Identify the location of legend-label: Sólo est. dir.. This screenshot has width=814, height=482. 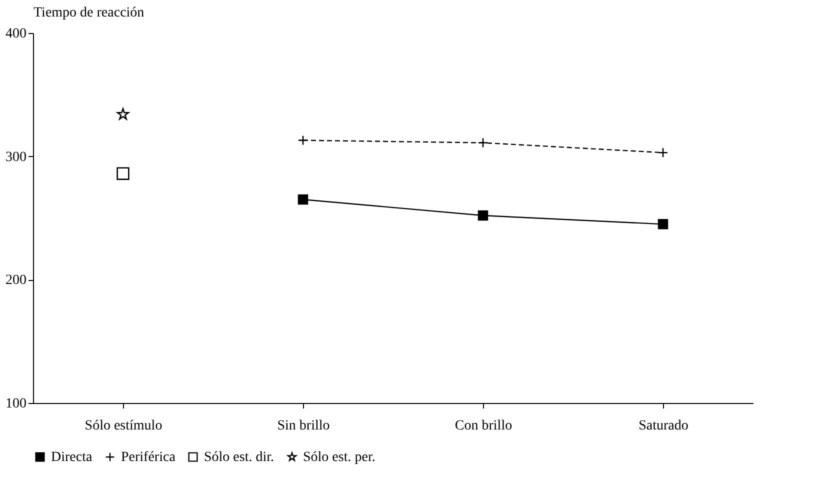
(239, 457).